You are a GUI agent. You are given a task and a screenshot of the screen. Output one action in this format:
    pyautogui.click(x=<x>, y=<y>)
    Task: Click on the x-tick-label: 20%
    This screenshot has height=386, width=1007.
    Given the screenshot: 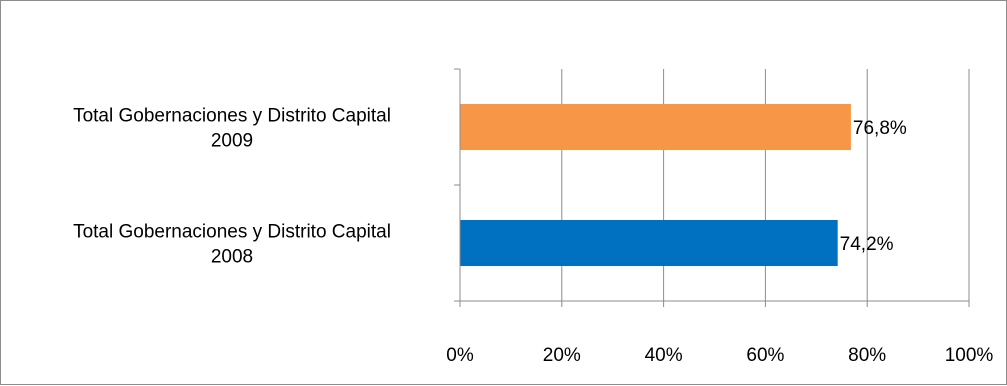 What is the action you would take?
    pyautogui.click(x=562, y=355)
    